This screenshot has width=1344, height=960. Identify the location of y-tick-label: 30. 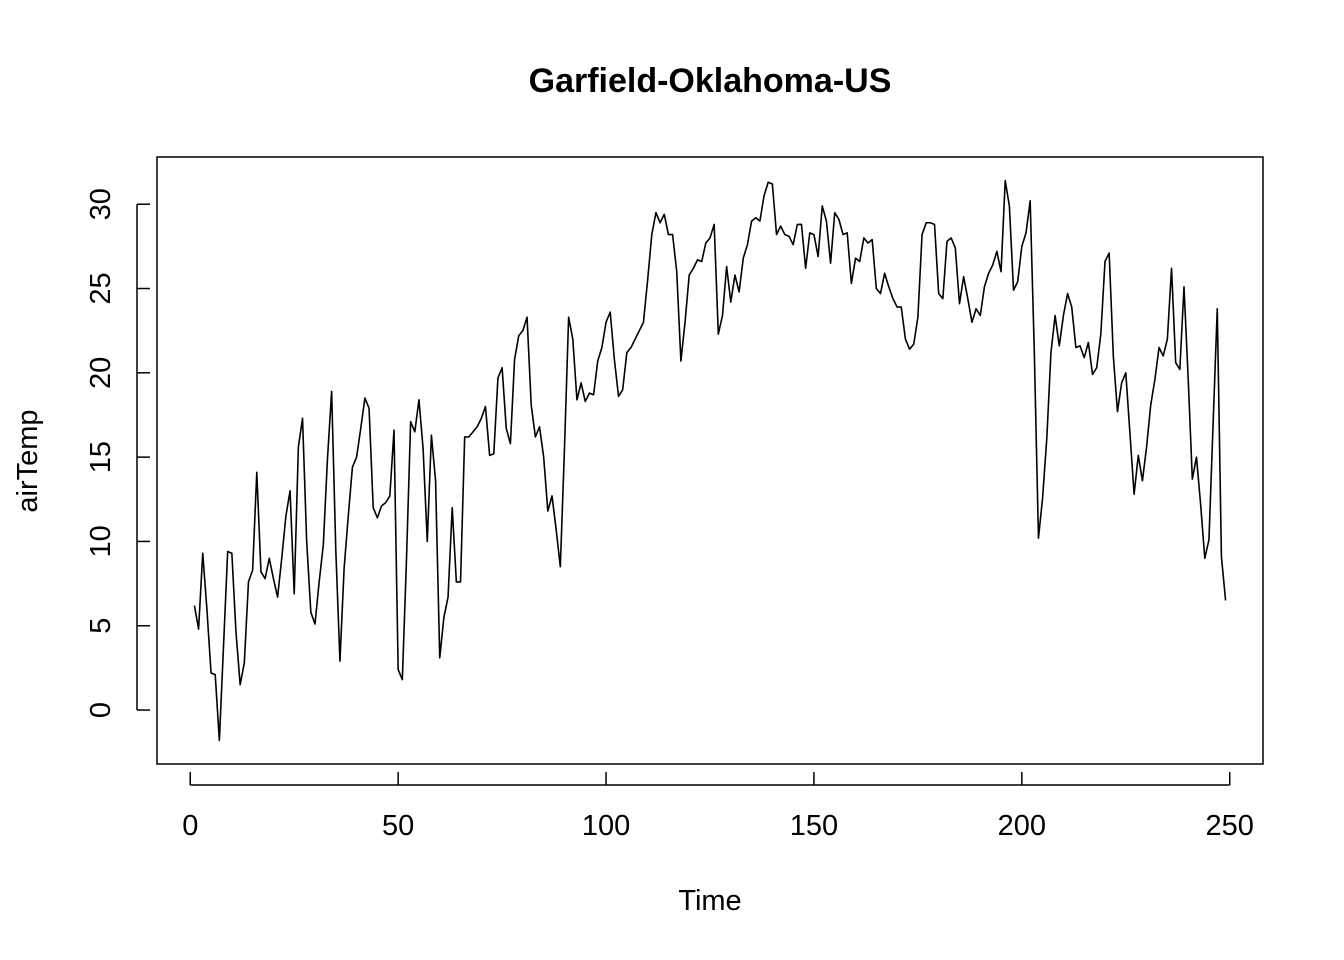
(101, 204).